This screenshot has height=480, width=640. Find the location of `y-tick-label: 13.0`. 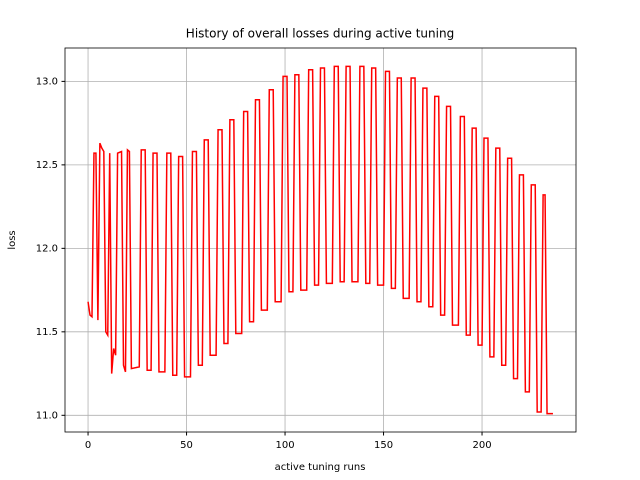

y-tick-label: 13.0 is located at coordinates (47, 81).